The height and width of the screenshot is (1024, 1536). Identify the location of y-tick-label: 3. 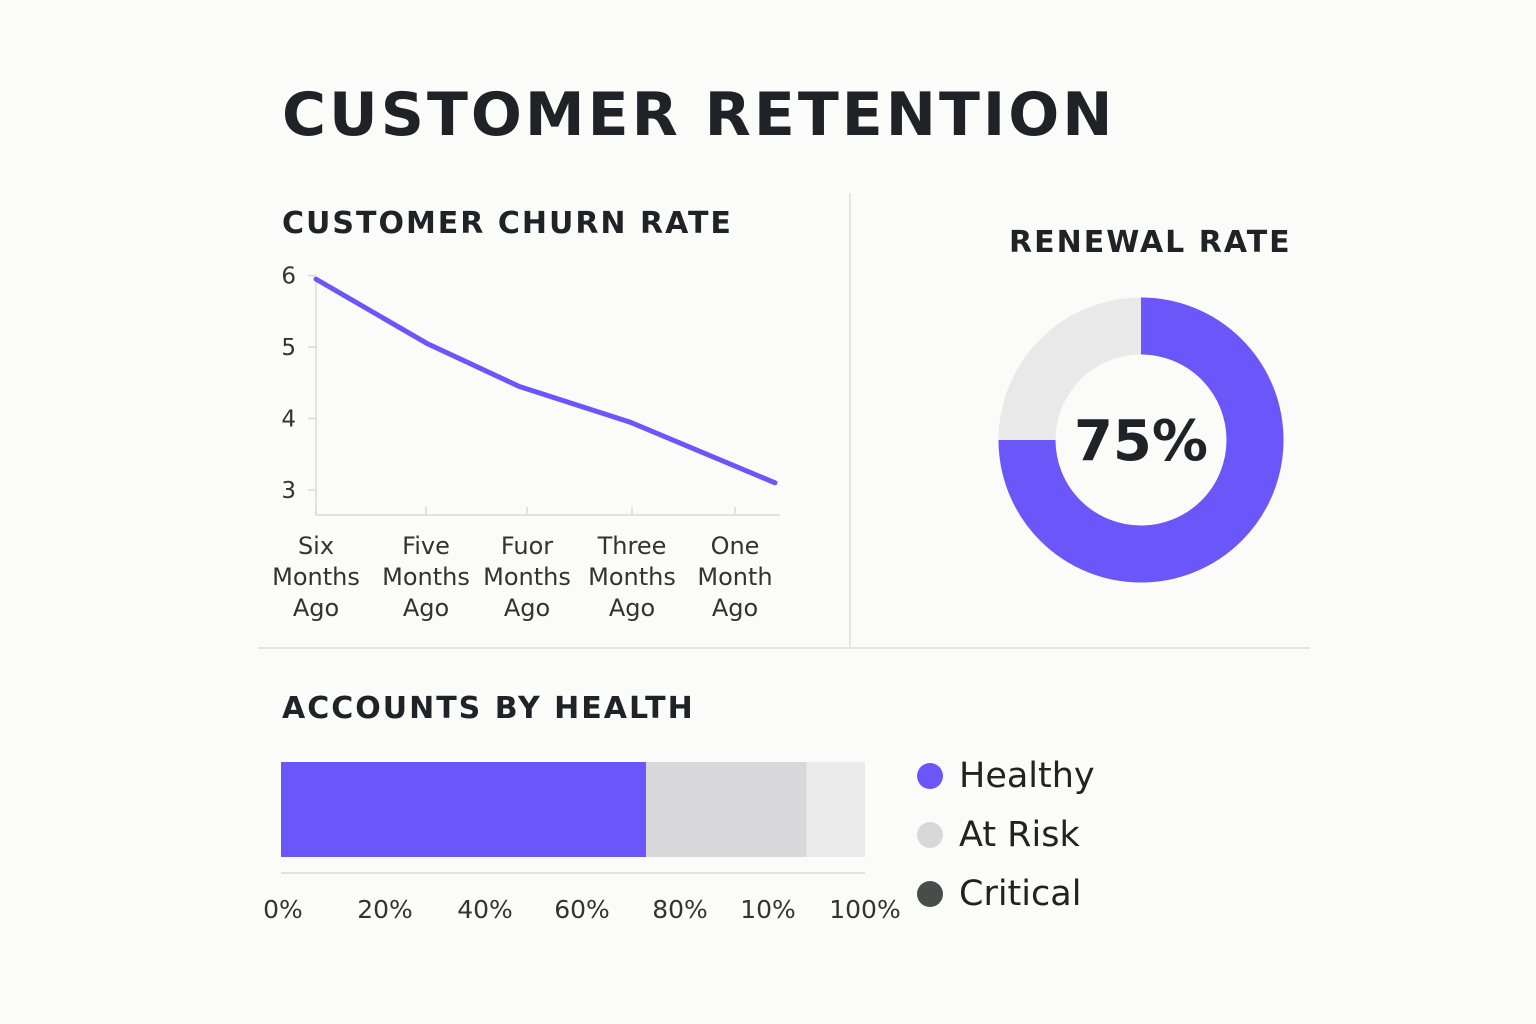
(288, 491).